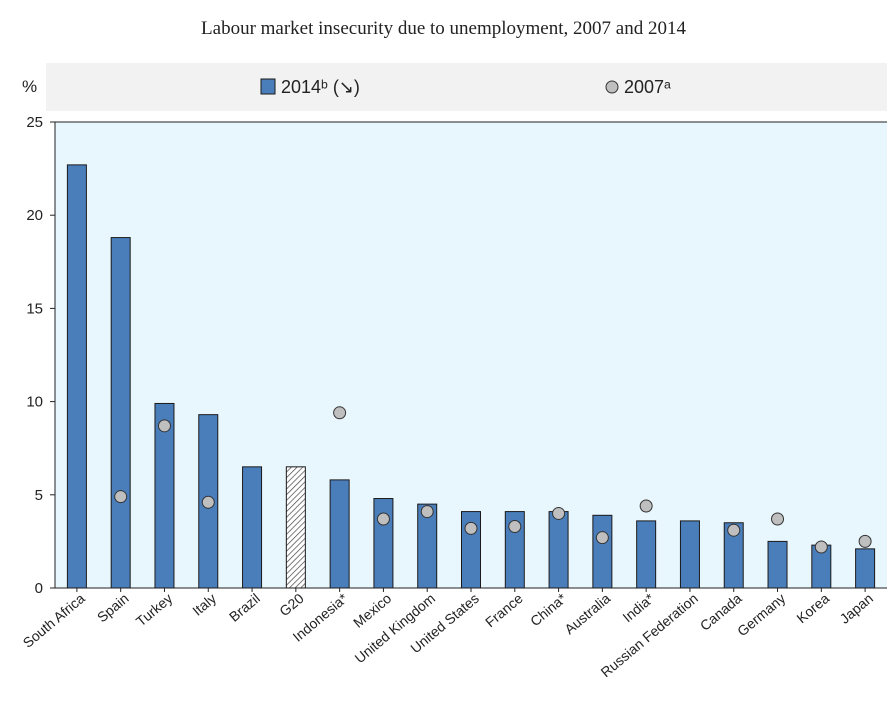 This screenshot has height=702, width=887. Describe the element at coordinates (320, 87) in the screenshot. I see `legend-bar-label: 2014ᵇ (↘)` at that location.